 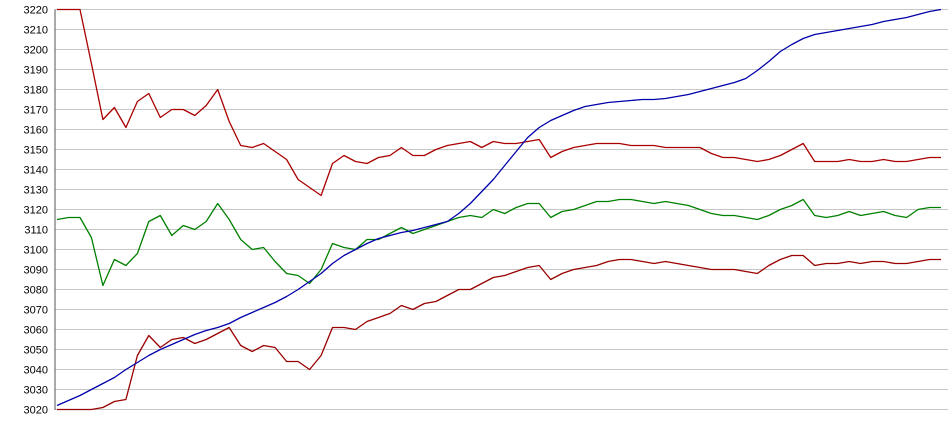 I want to click on y-axis-tick-label: 3090, so click(x=36, y=271).